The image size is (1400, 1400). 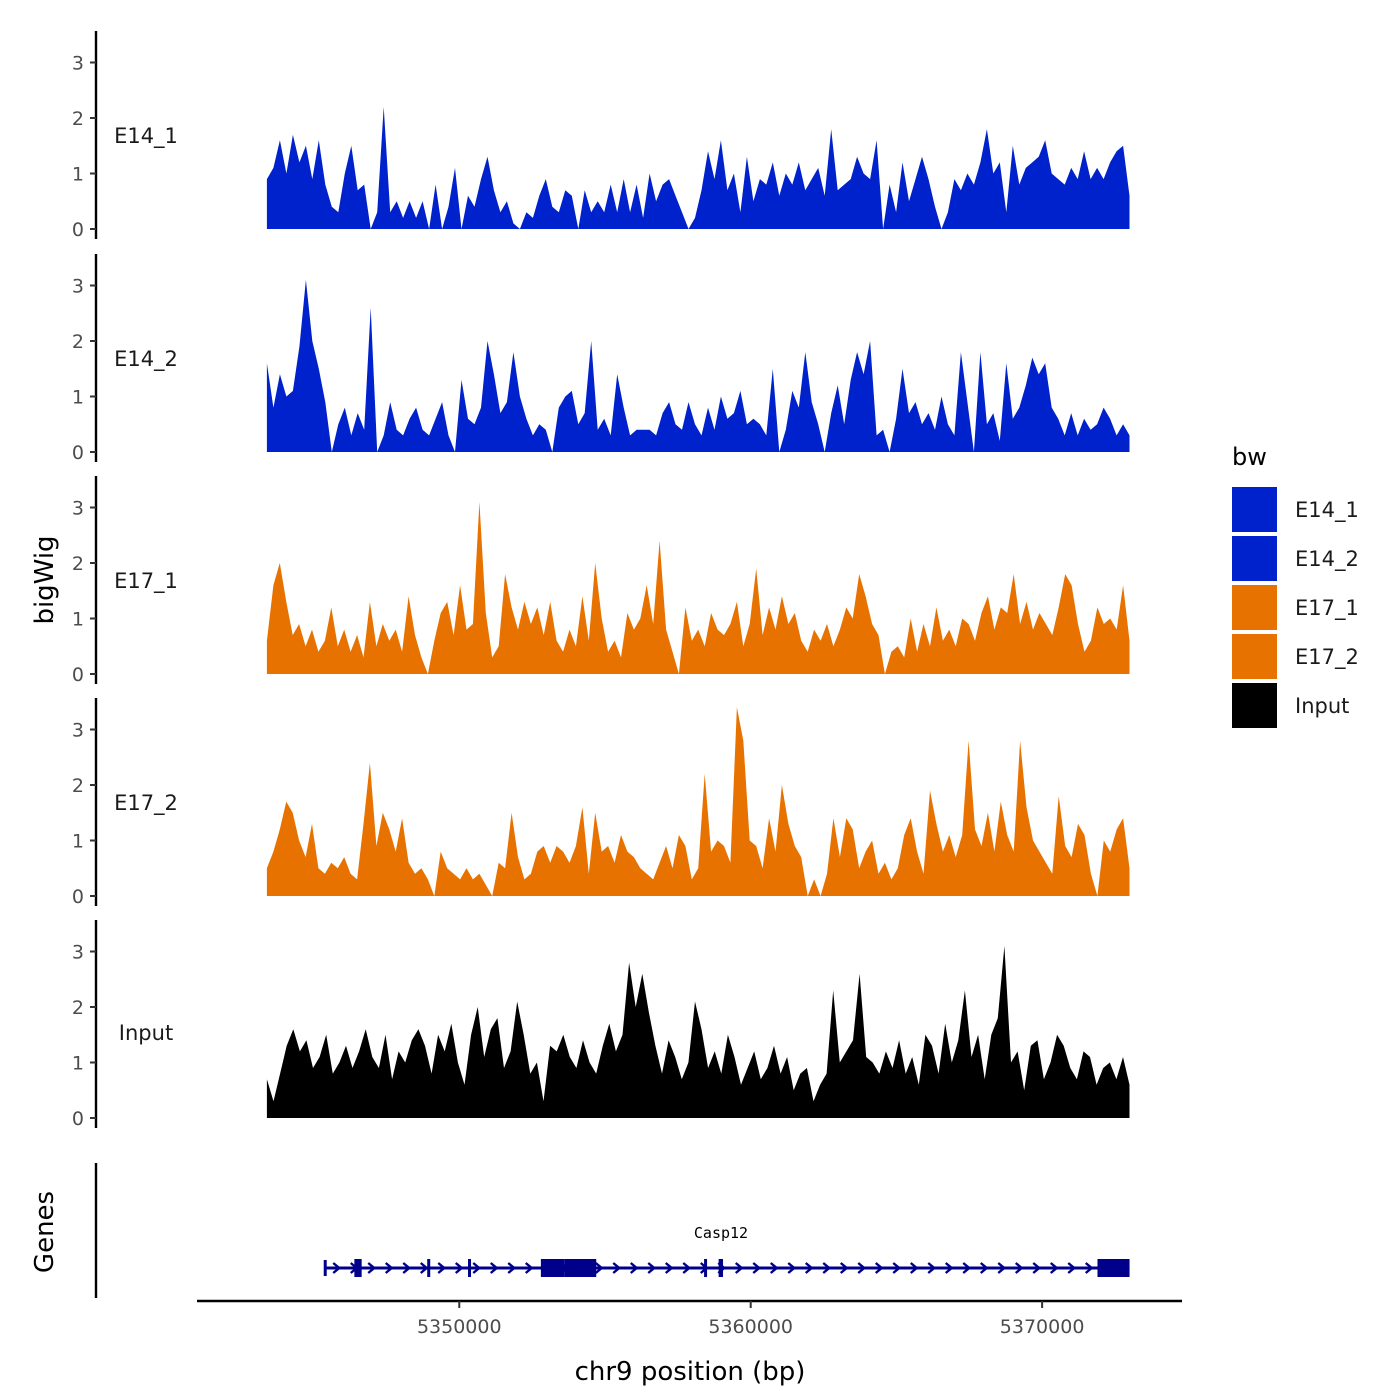 I want to click on gene-name-label: Casp12, so click(x=721, y=1233).